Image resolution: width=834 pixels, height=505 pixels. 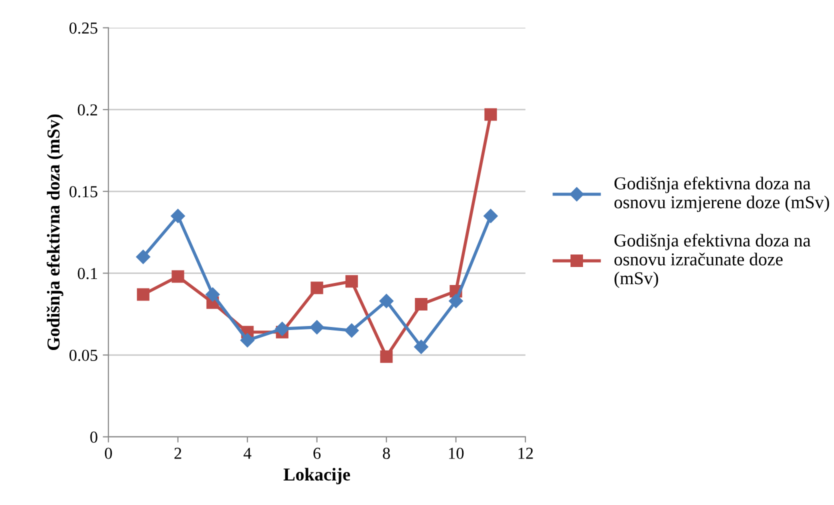 I want to click on y-tick-label: 0, so click(x=94, y=437).